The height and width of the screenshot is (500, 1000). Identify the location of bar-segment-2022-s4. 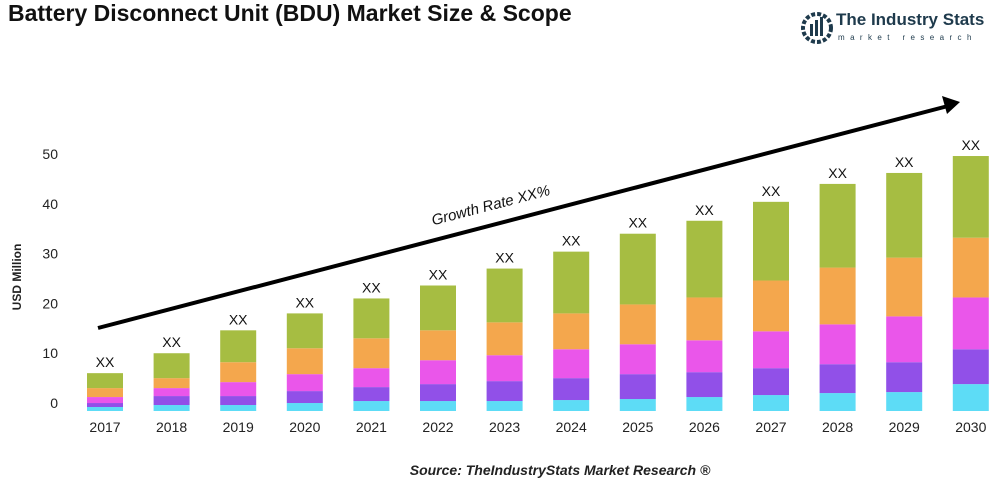
(438, 345).